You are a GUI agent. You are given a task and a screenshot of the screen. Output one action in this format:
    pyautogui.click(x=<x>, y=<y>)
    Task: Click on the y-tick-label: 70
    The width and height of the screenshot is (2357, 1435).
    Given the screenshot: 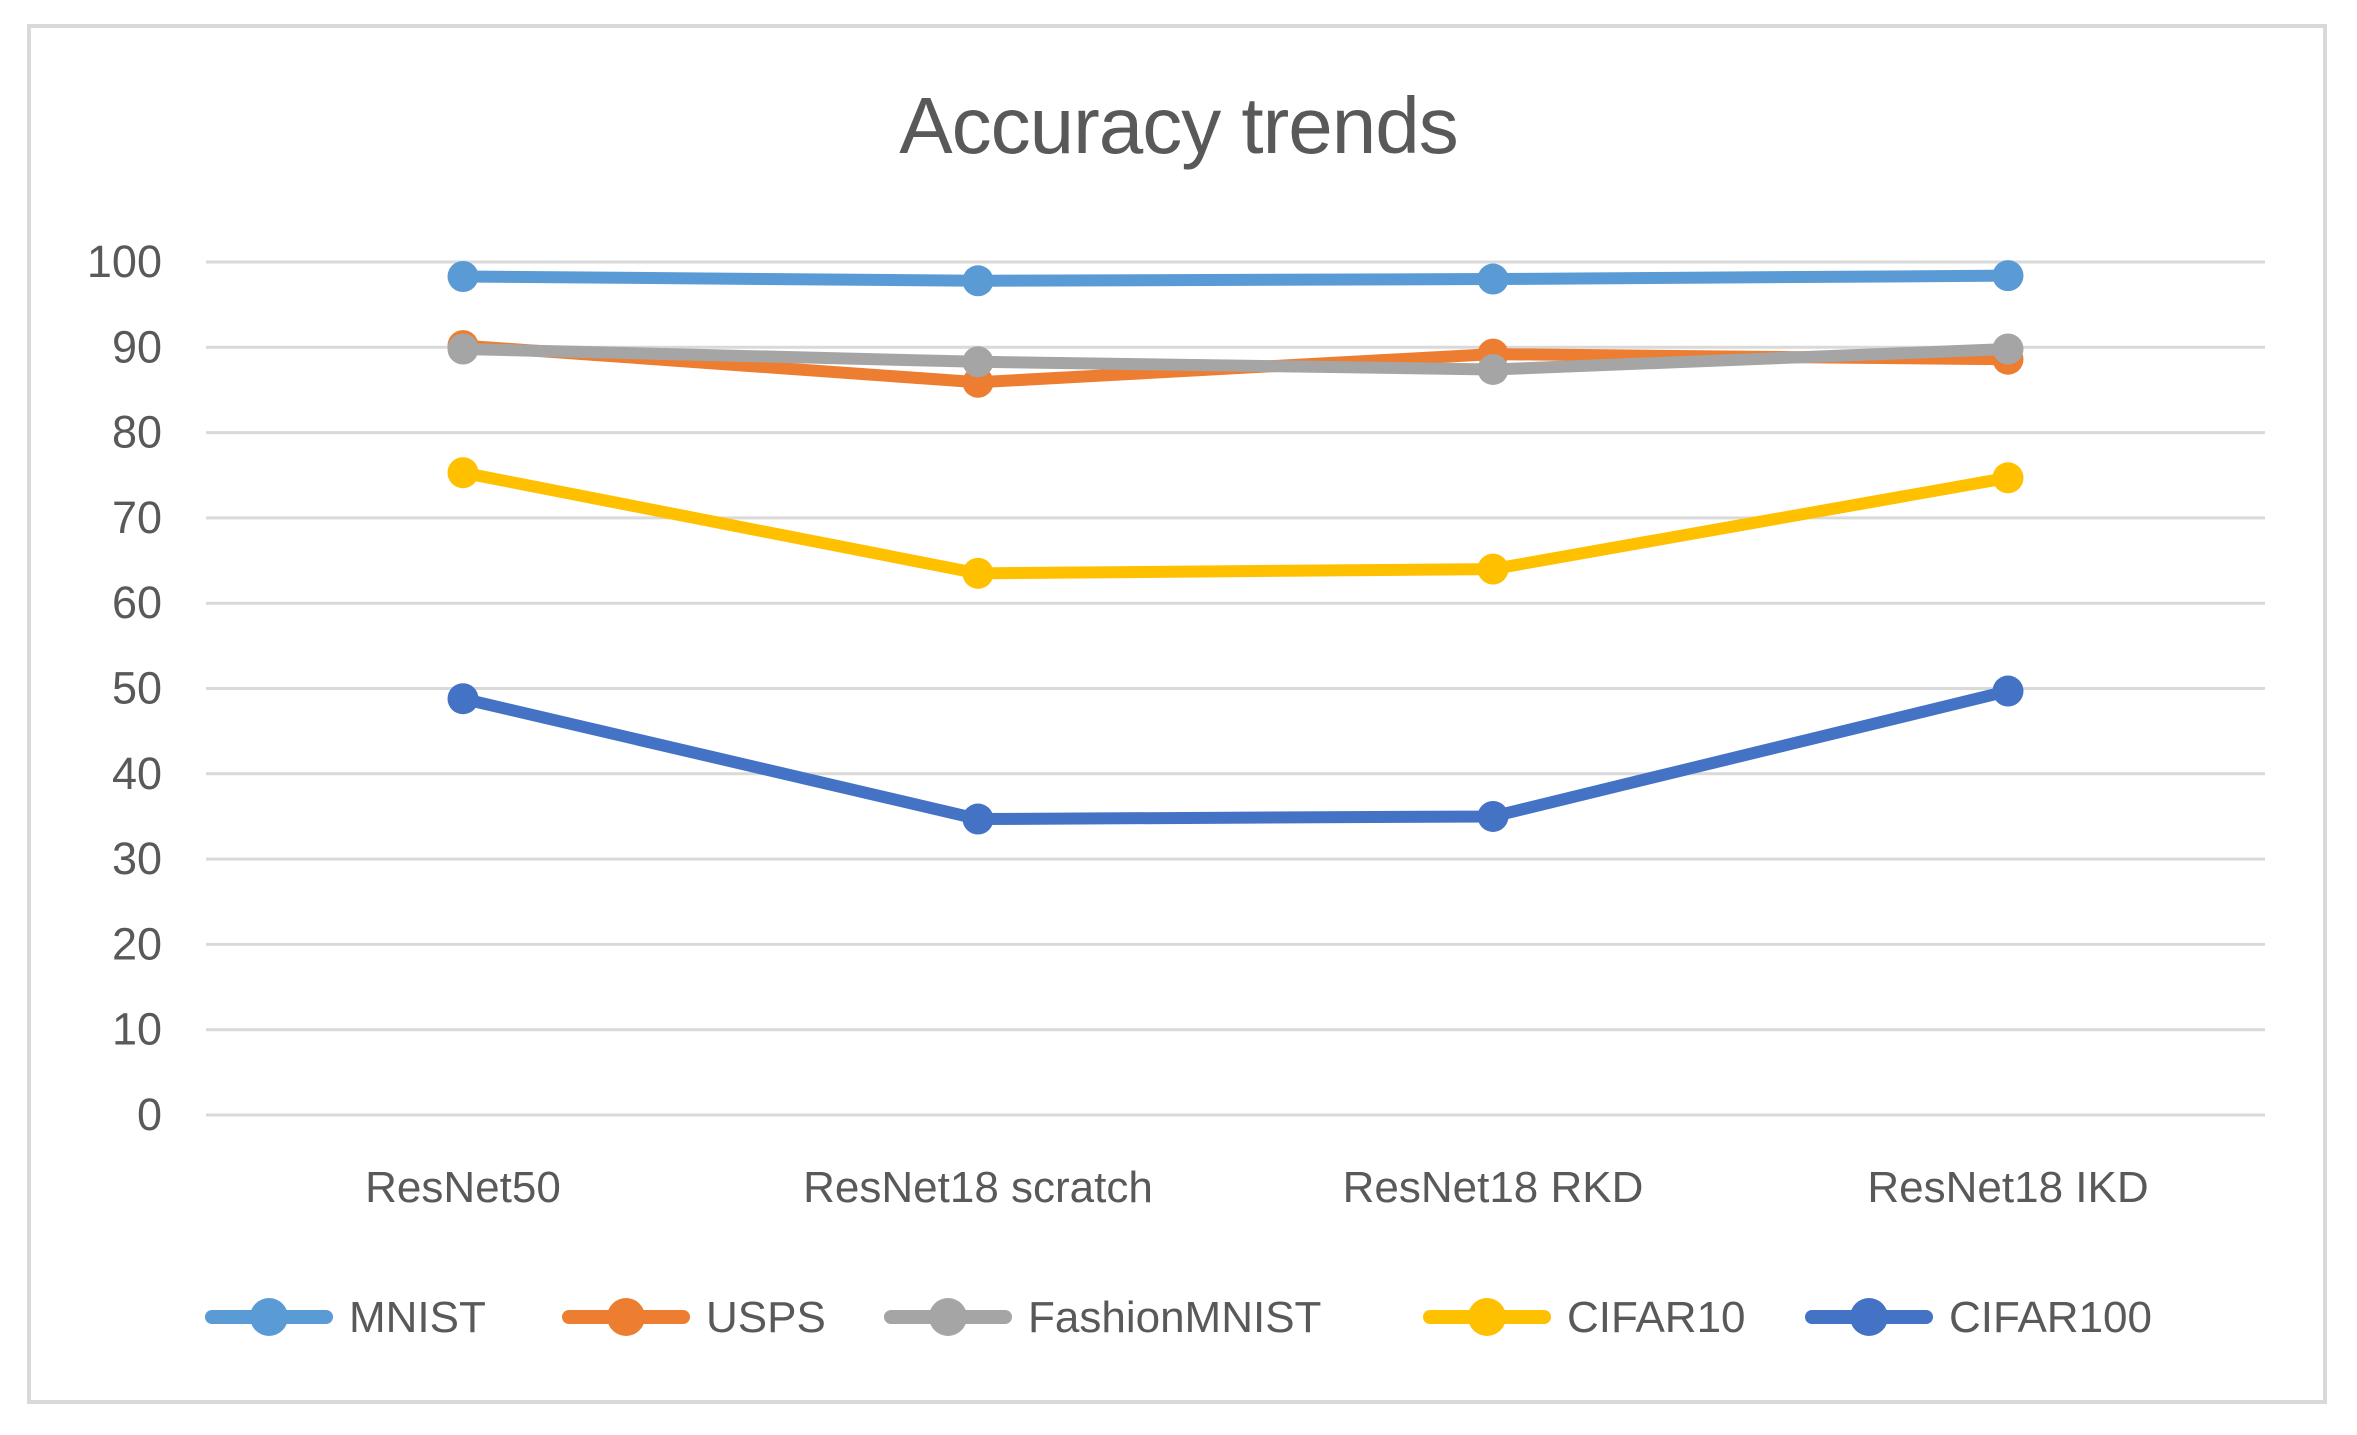 What is the action you would take?
    pyautogui.click(x=137, y=517)
    